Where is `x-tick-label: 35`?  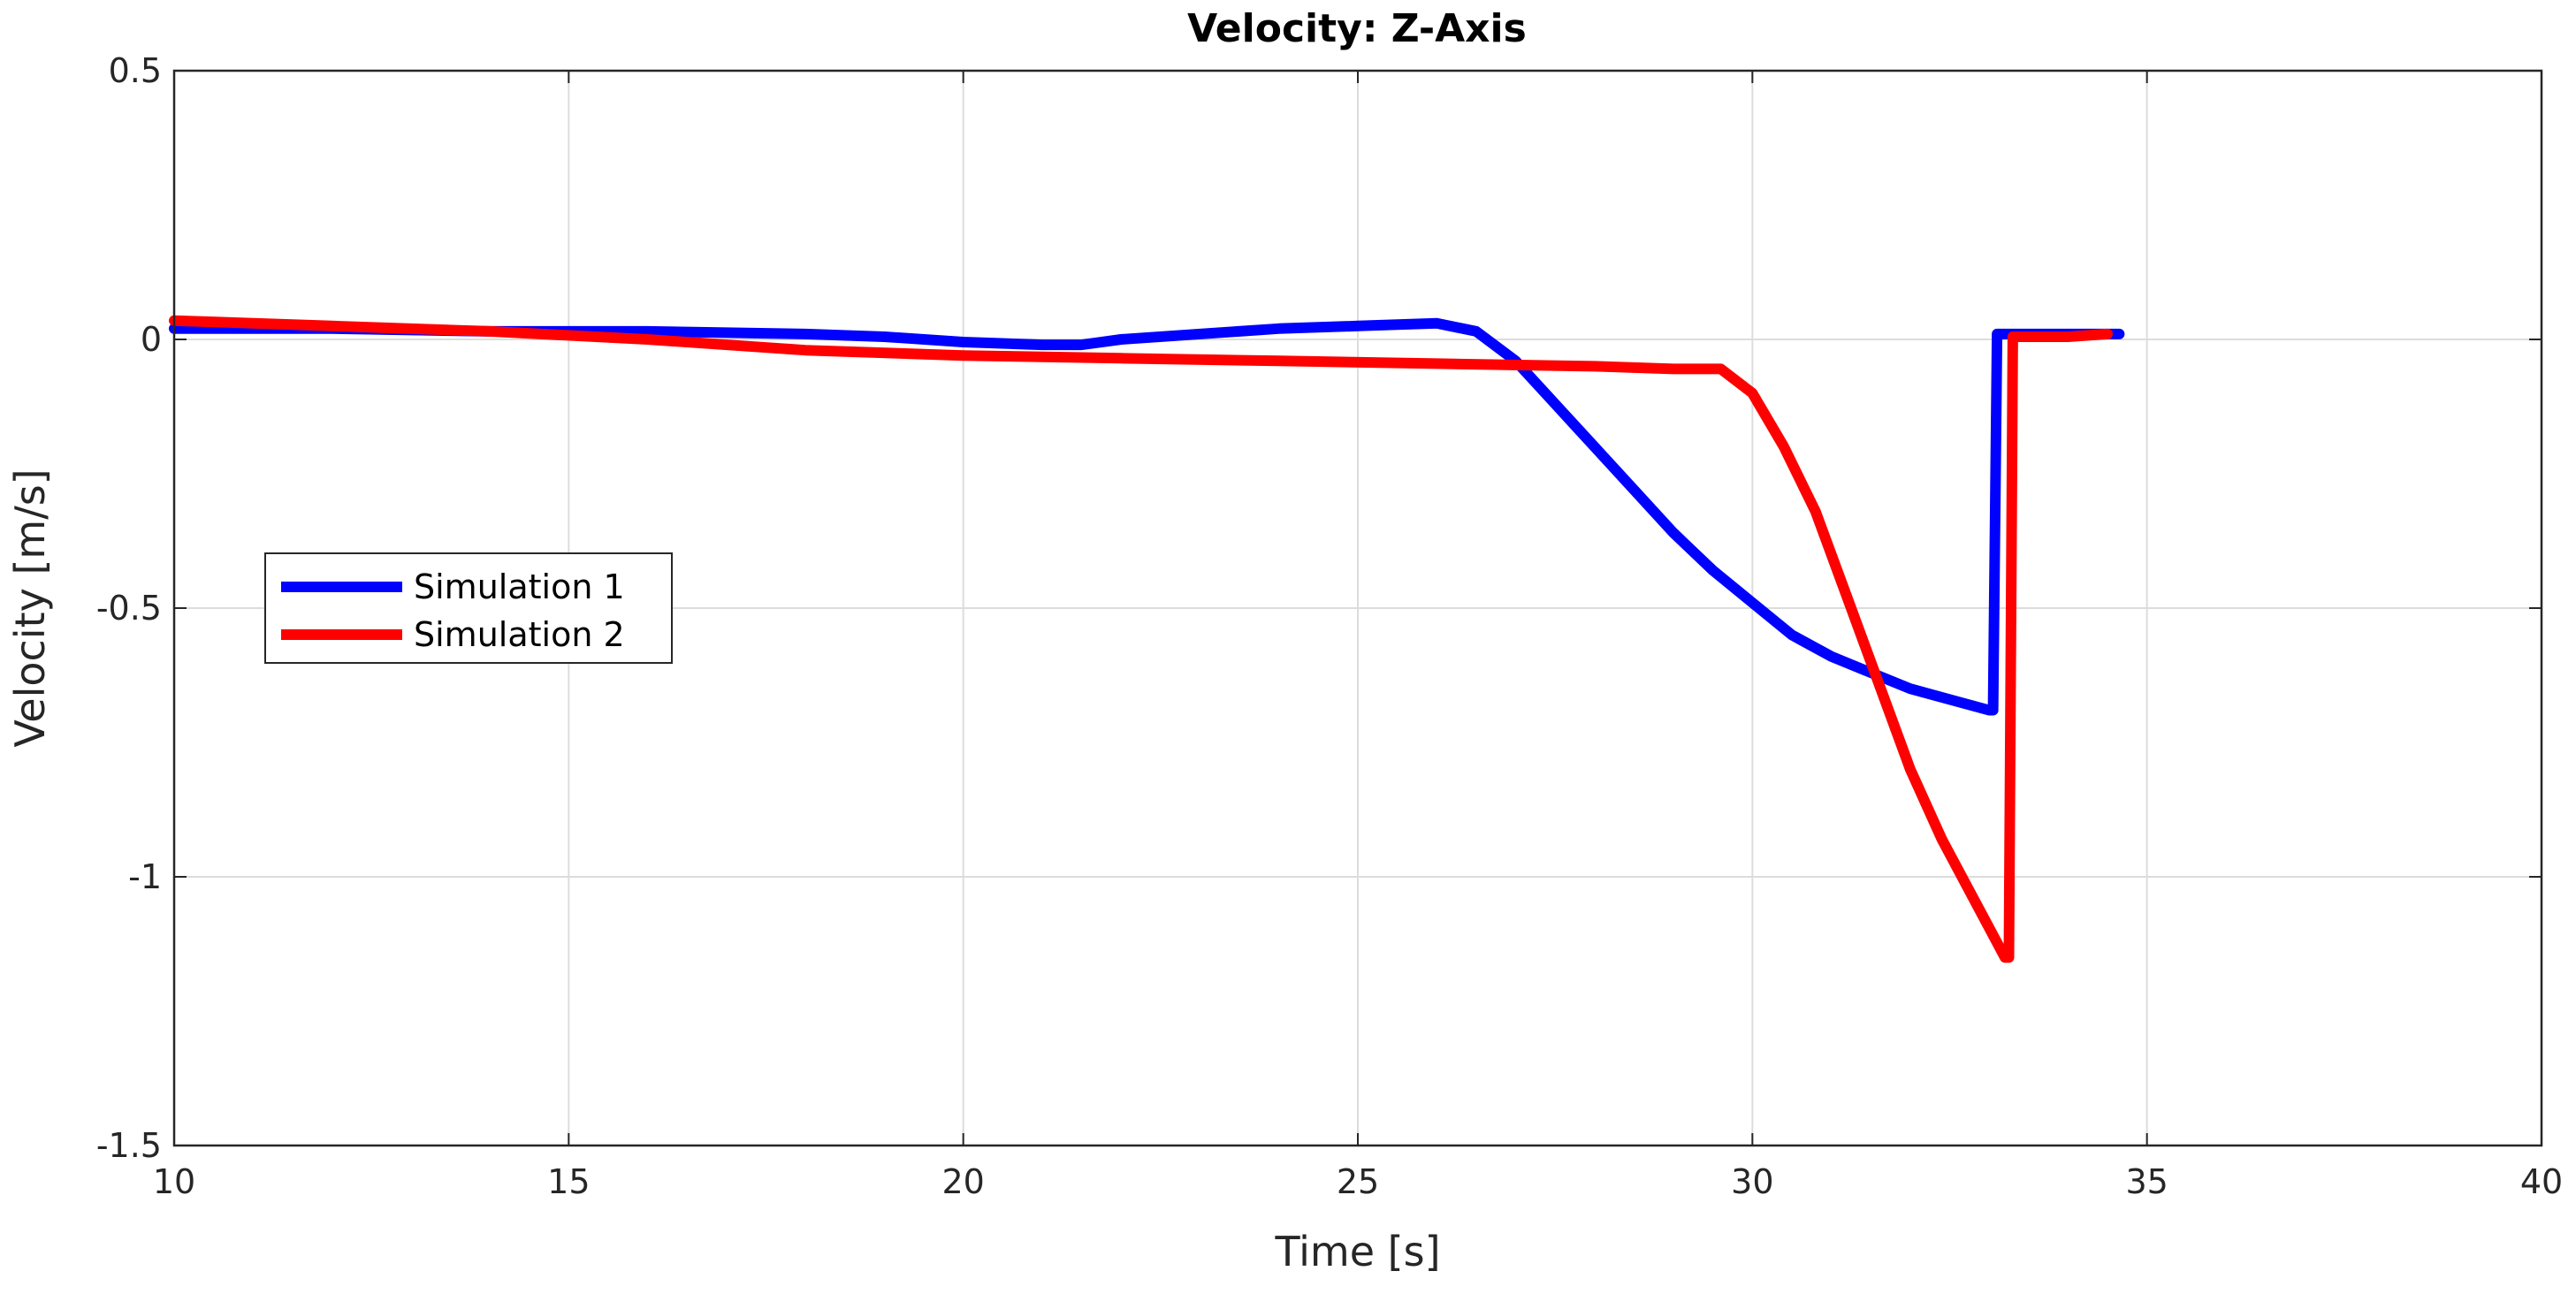
x-tick-label: 35 is located at coordinates (2146, 1181).